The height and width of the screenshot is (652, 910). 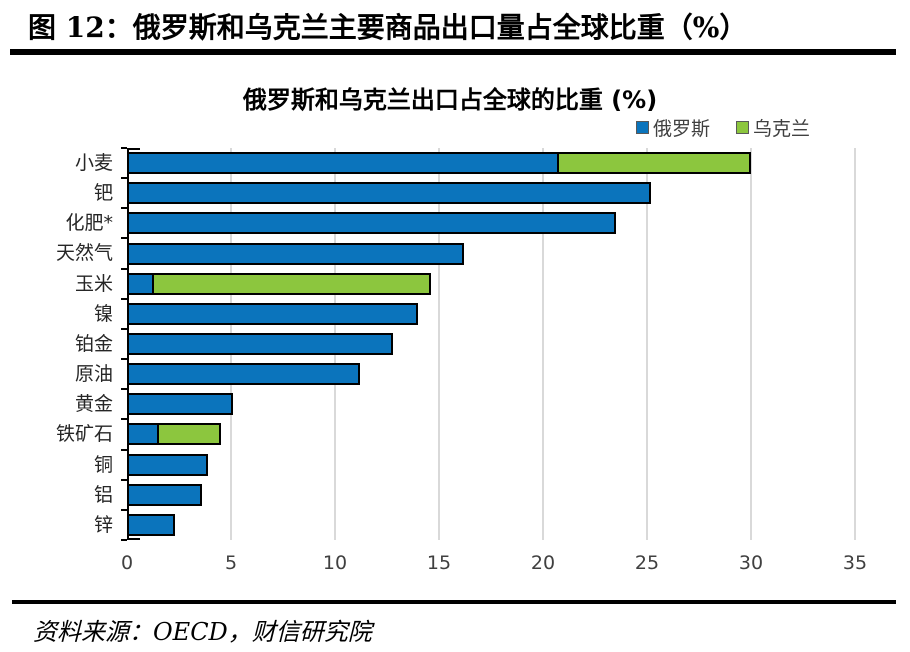 I want to click on source-note: 资料来源：OECD，财信研究院, so click(x=202, y=632).